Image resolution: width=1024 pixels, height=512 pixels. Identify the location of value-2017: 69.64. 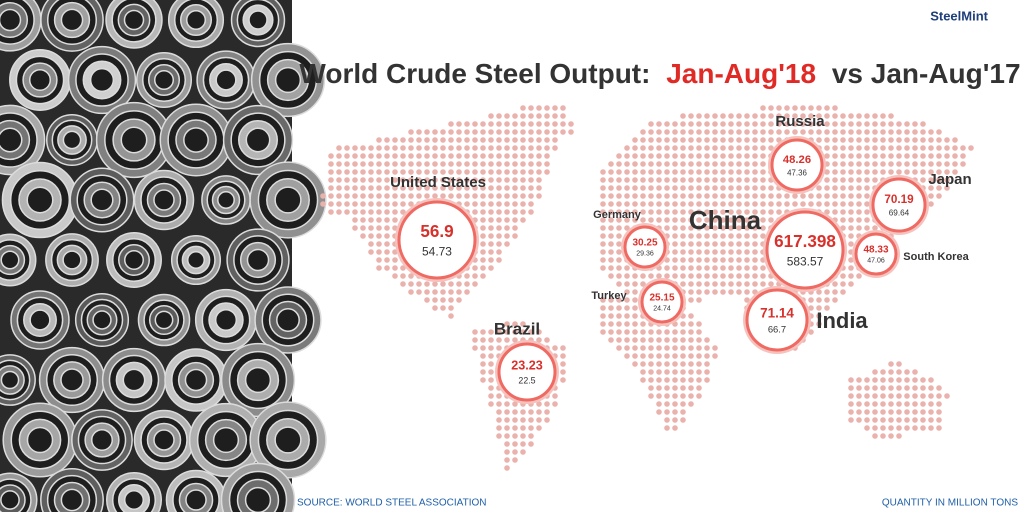
(899, 213).